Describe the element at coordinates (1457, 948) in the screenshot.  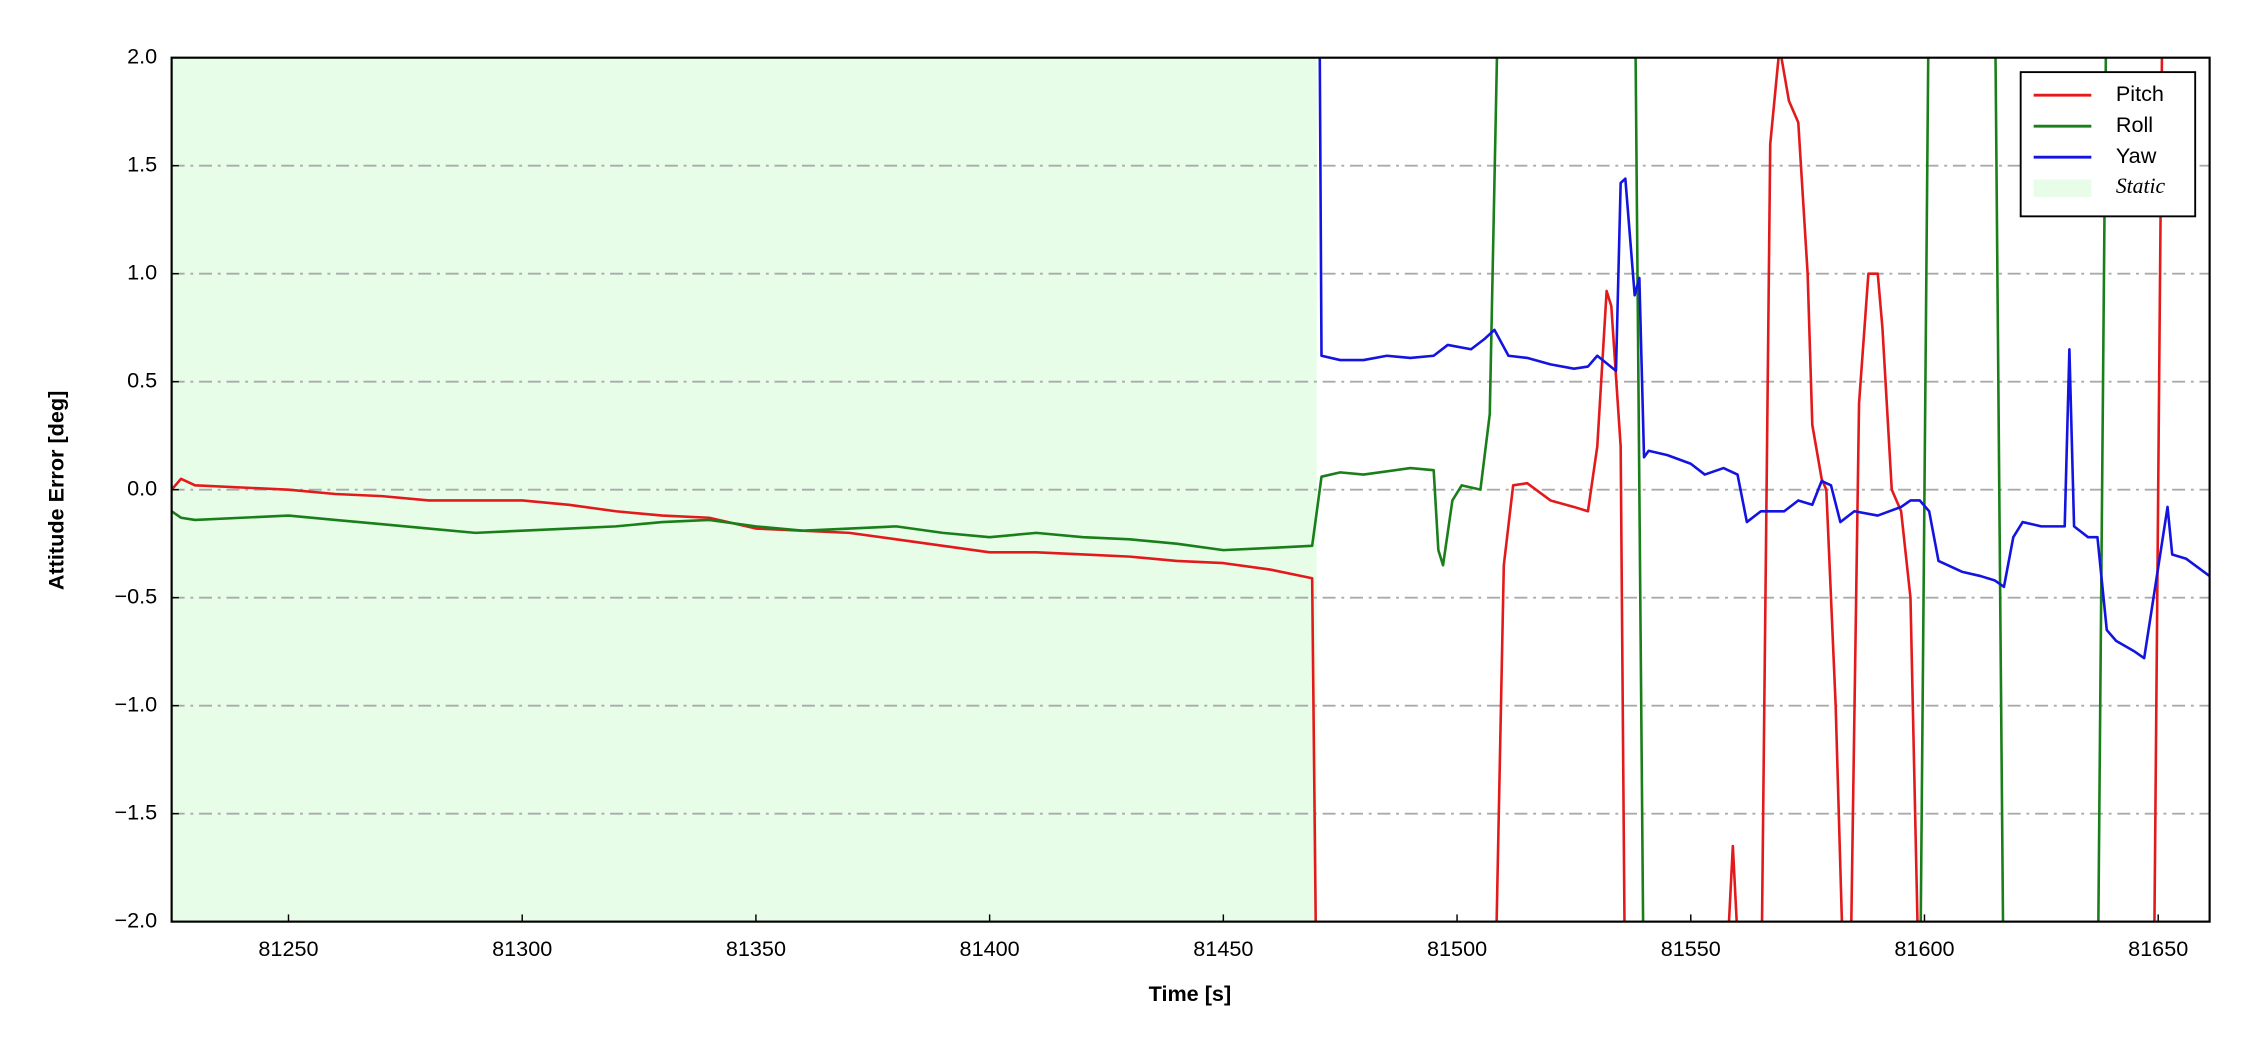
I see `x-tick-label: 81500` at that location.